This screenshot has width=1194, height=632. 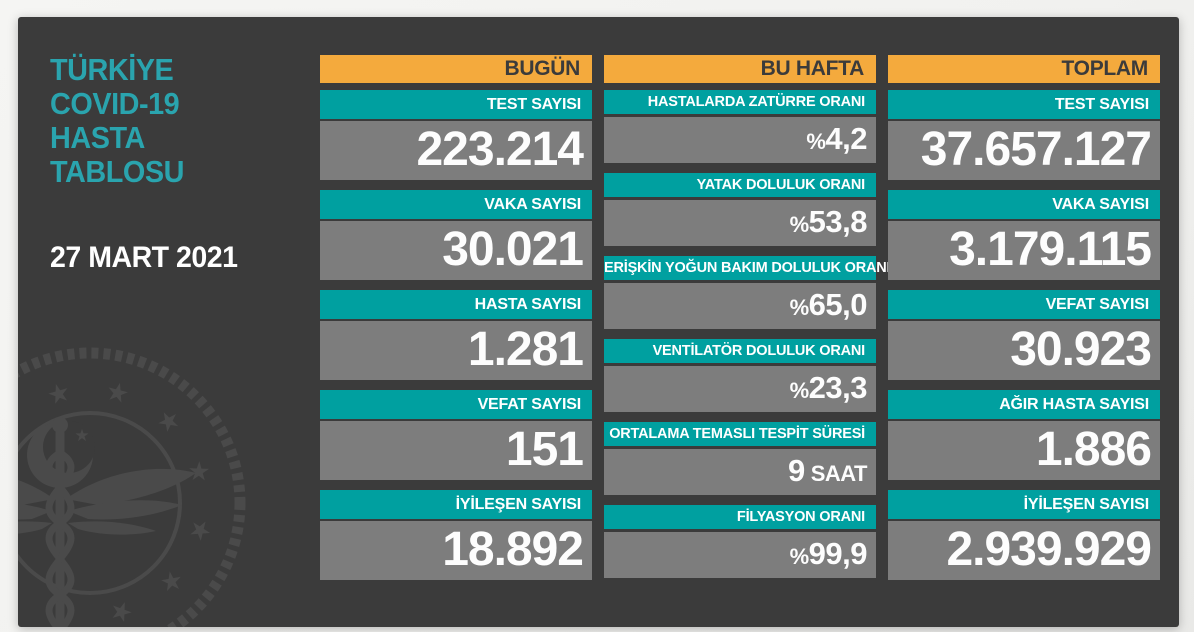 What do you see at coordinates (456, 450) in the screenshot?
I see `stat-value: 151` at bounding box center [456, 450].